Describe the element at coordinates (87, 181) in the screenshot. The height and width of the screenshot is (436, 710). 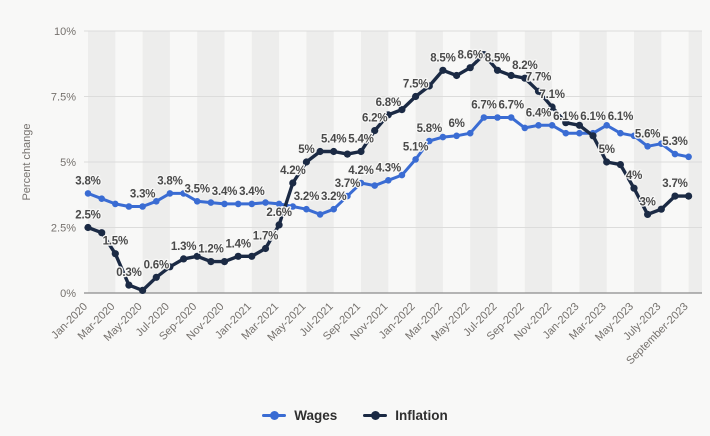
I see `wages-value-label: 3.8%` at that location.